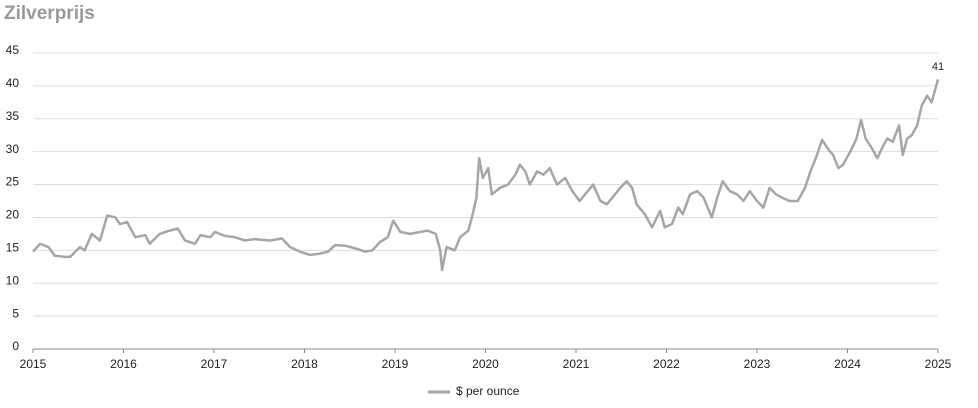 This screenshot has width=978, height=408. Describe the element at coordinates (13, 83) in the screenshot. I see `y-tick-label: 40` at that location.